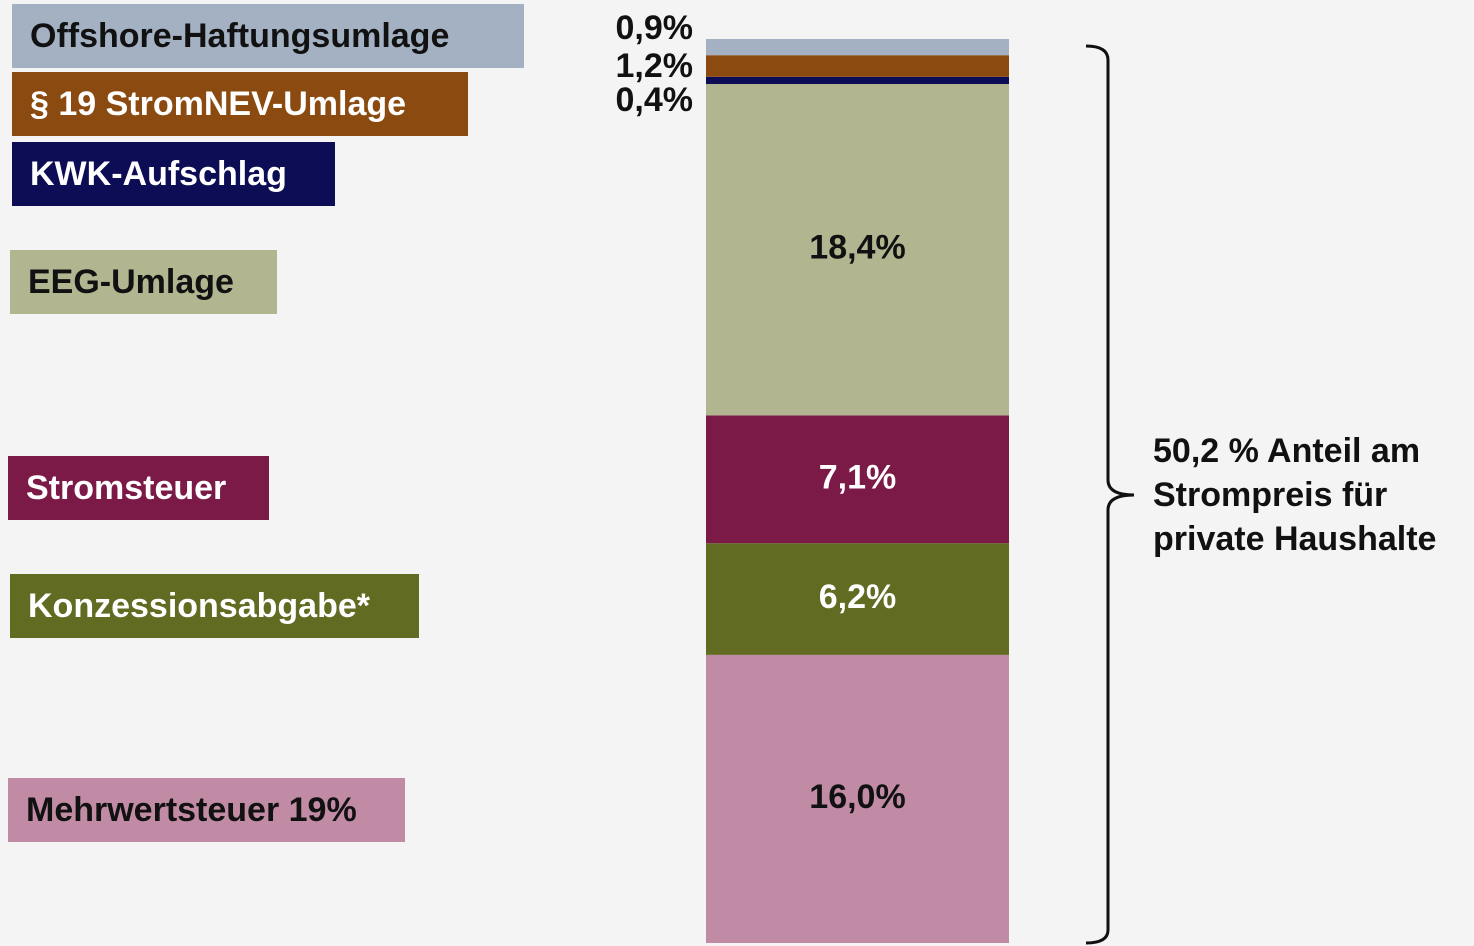 The image size is (1474, 946). Describe the element at coordinates (199, 606) in the screenshot. I see `legend-label: Konzessionsabgabe*` at that location.